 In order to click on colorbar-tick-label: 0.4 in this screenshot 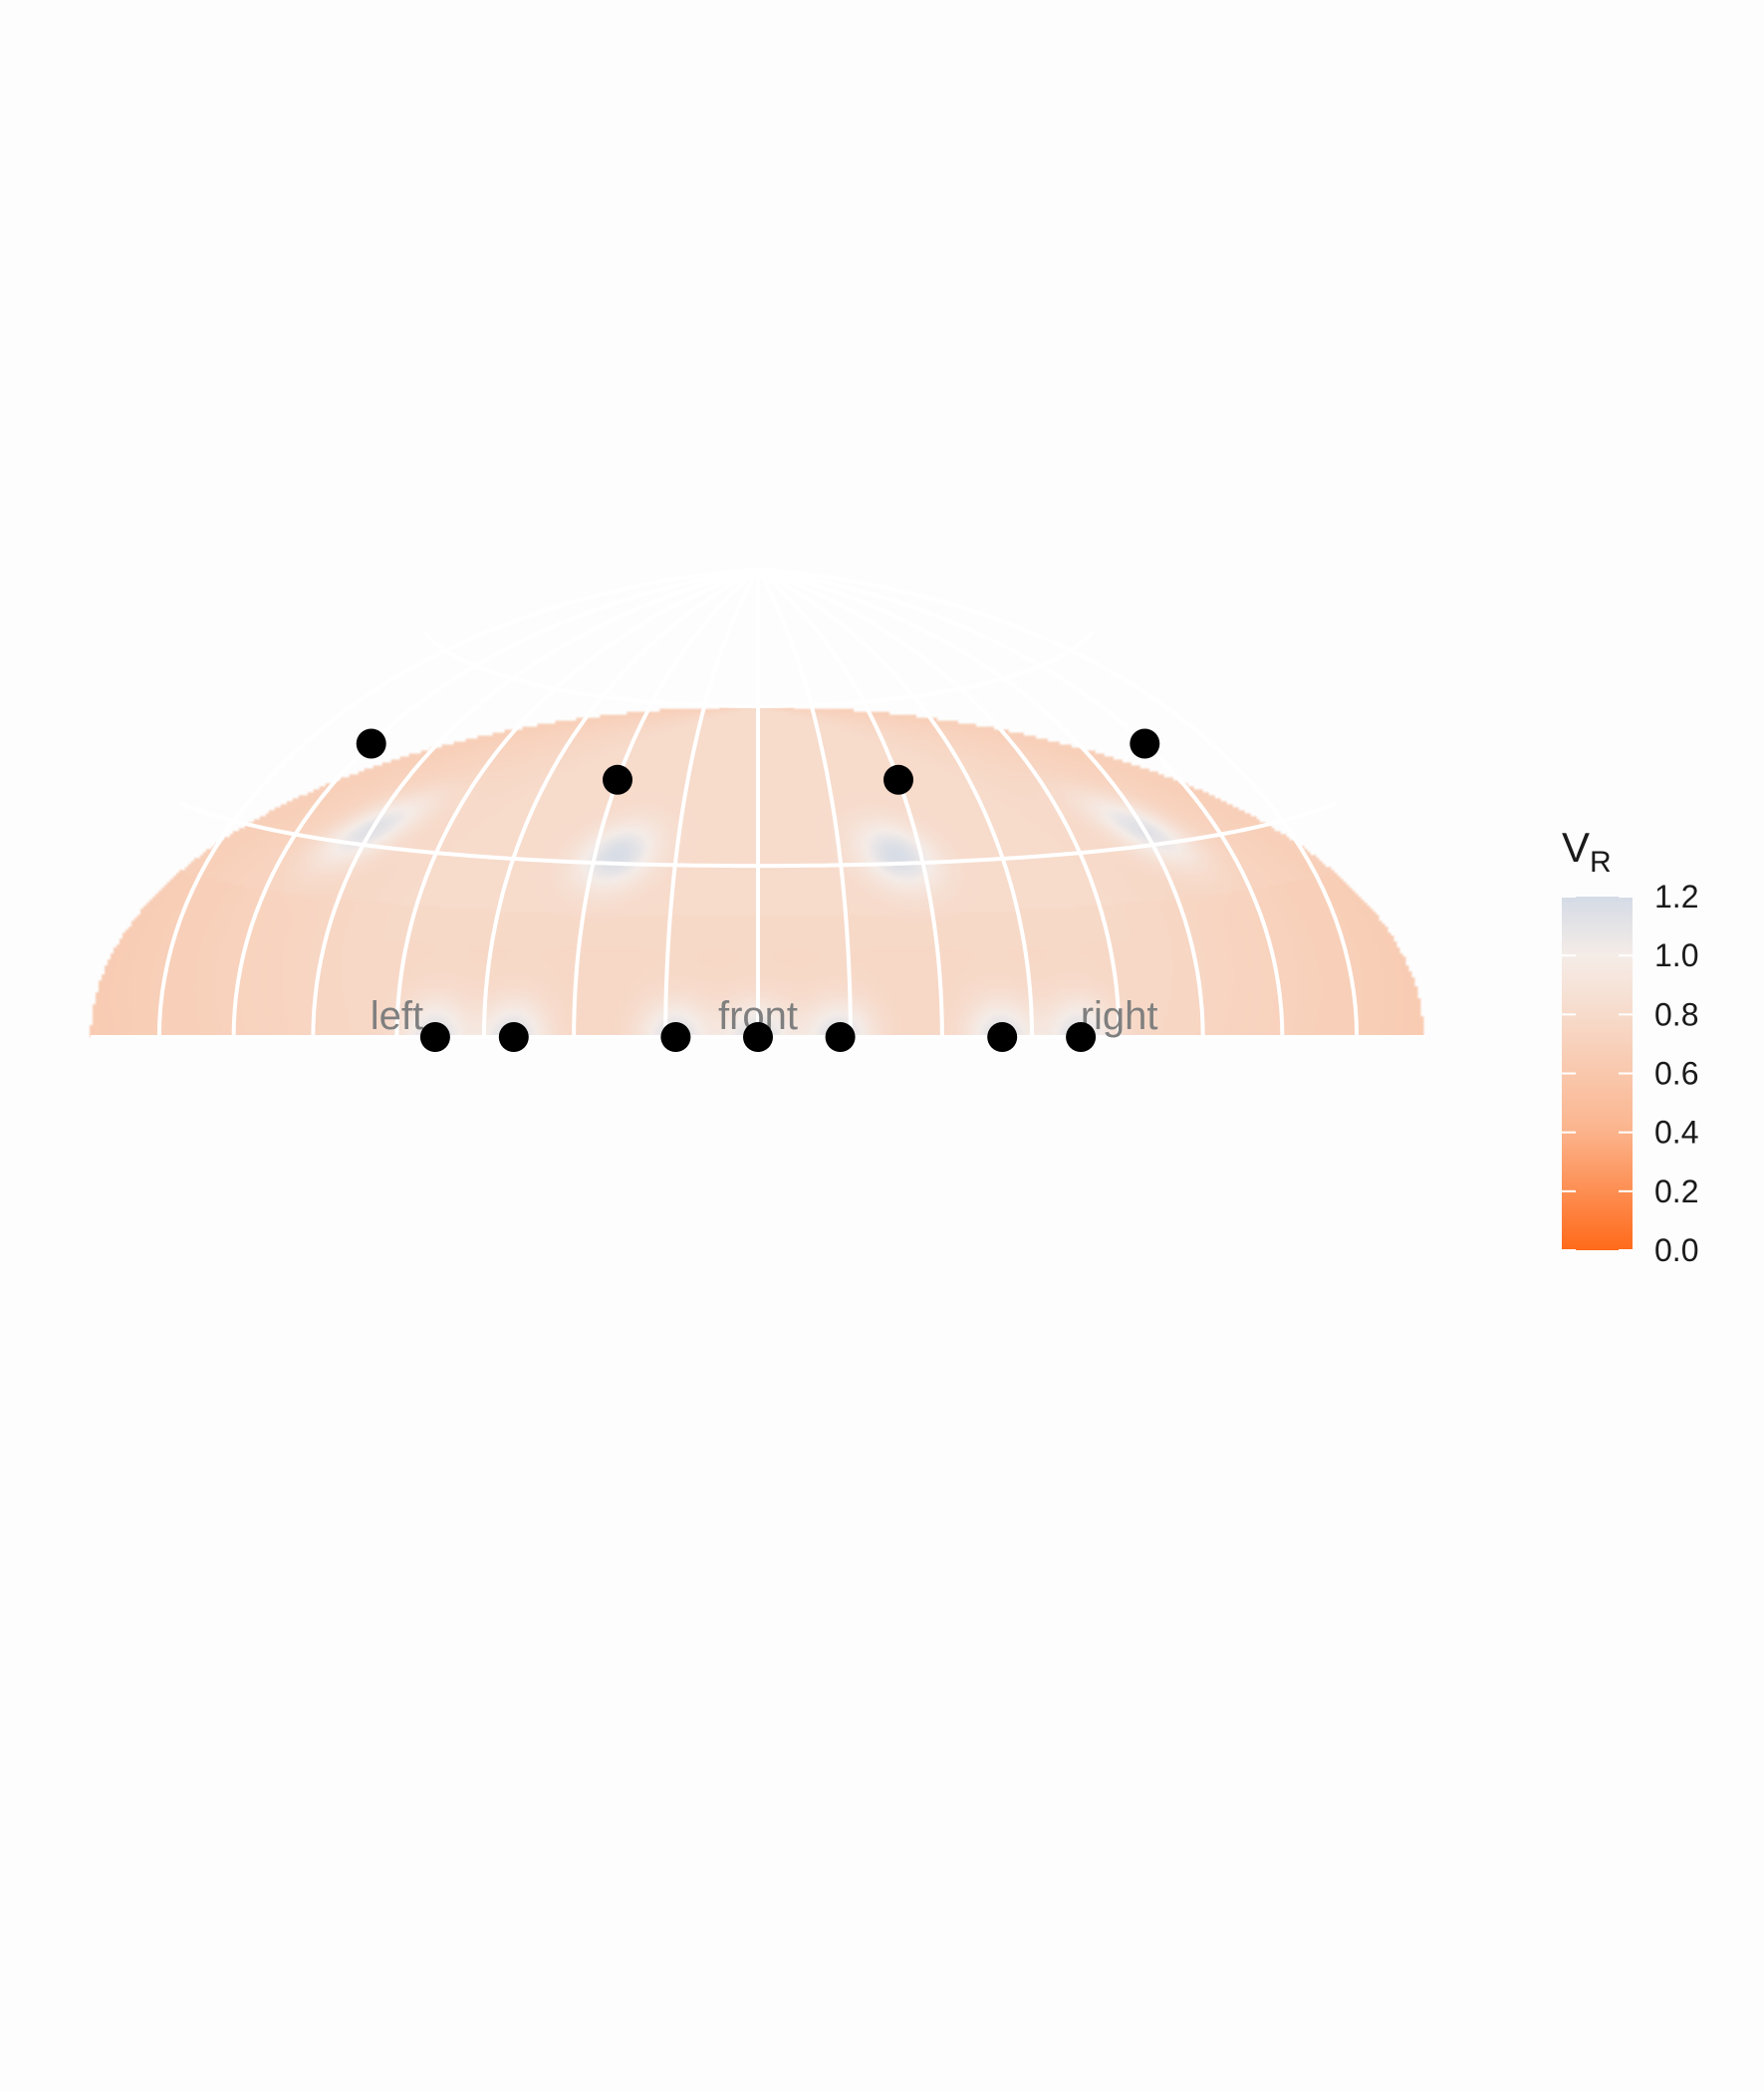, I will do `click(1676, 1133)`.